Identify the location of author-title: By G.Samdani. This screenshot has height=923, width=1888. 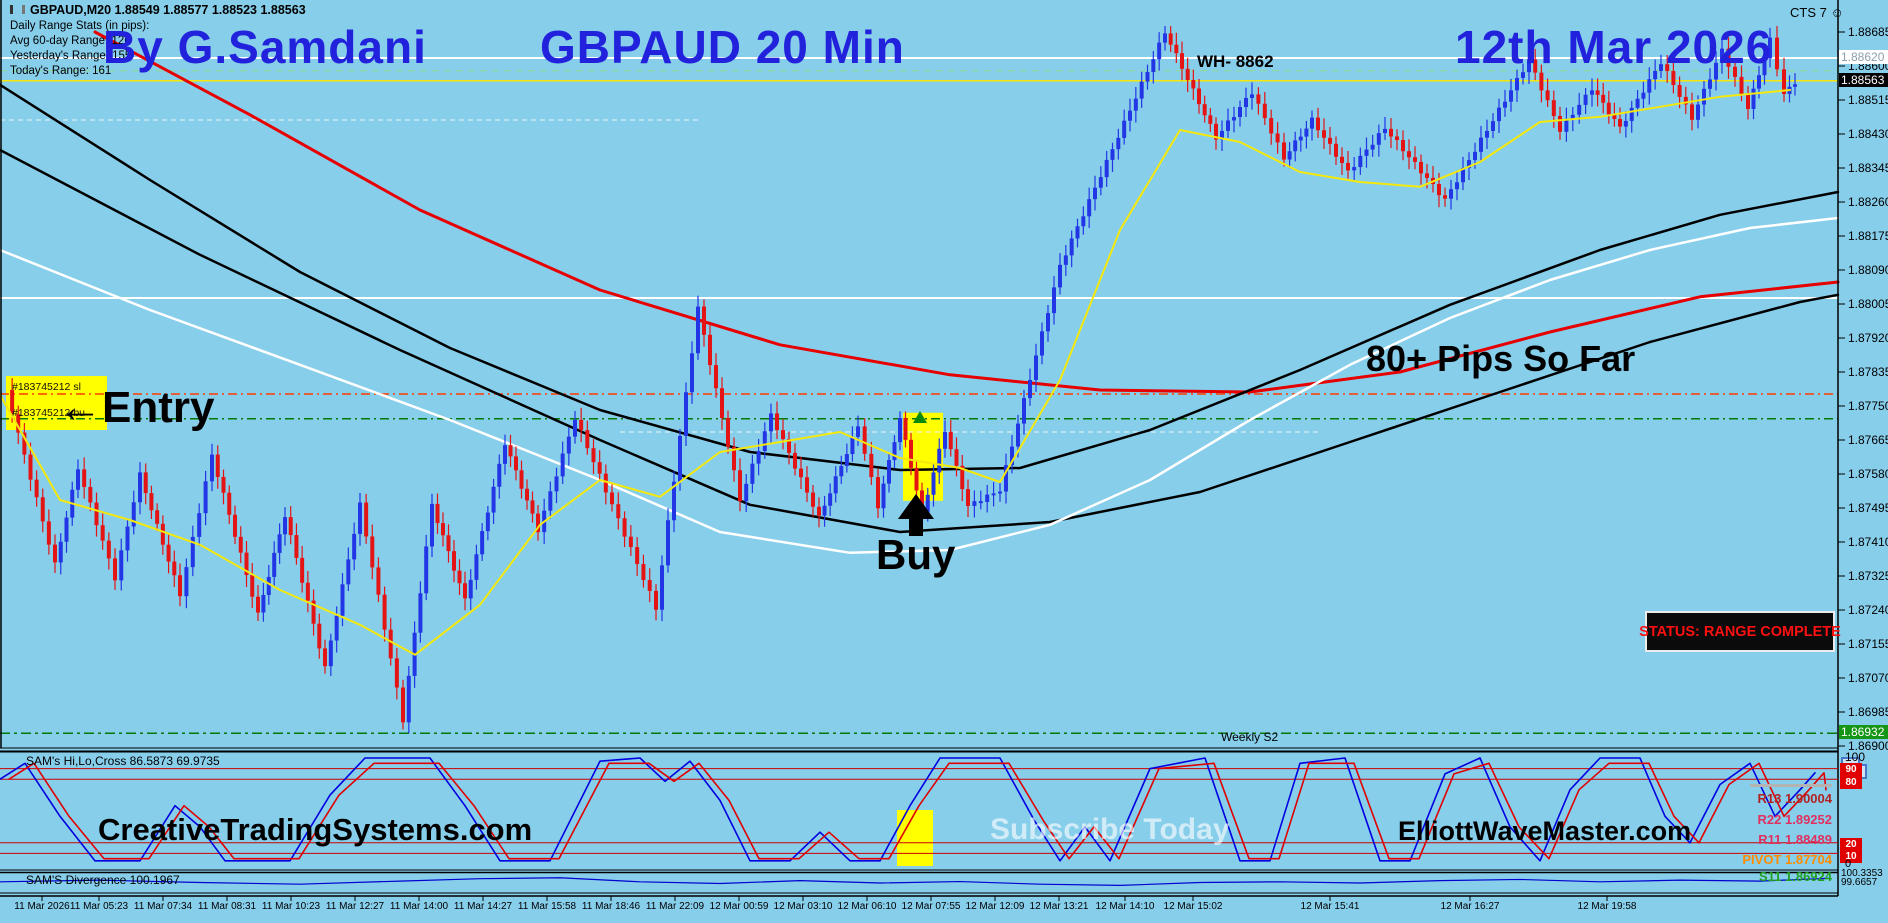
(265, 47).